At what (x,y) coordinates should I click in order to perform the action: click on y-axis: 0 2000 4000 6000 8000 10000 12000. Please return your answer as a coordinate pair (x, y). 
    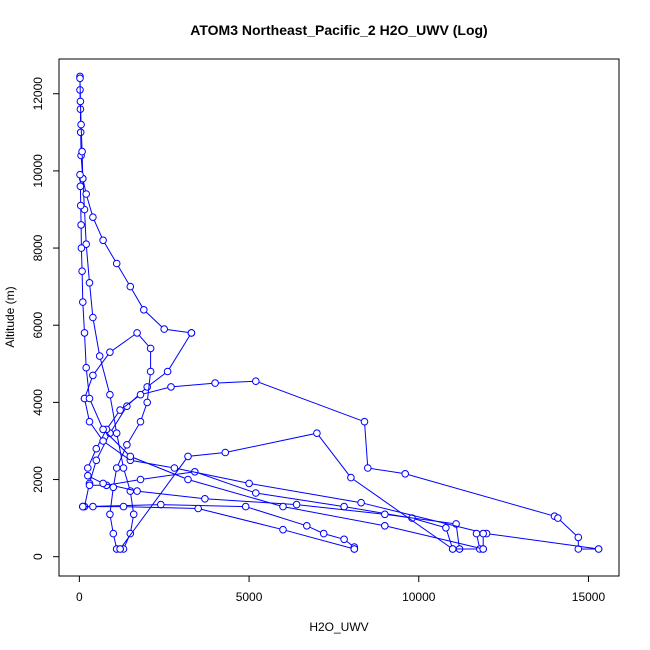
    Looking at the image, I should click on (45, 318).